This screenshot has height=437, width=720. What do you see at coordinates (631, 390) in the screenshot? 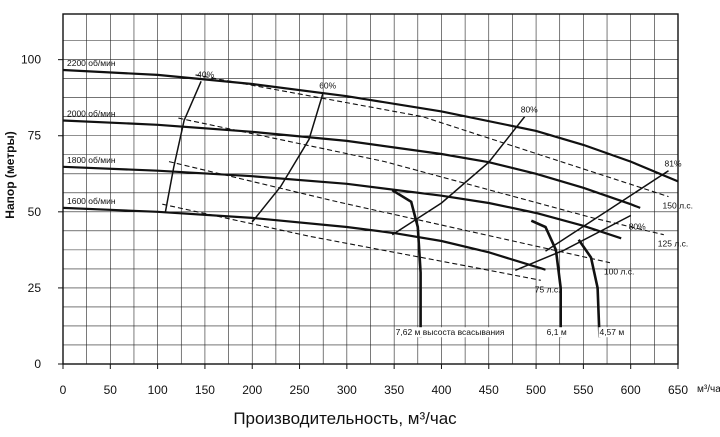
I see `x-tick-label: 600` at bounding box center [631, 390].